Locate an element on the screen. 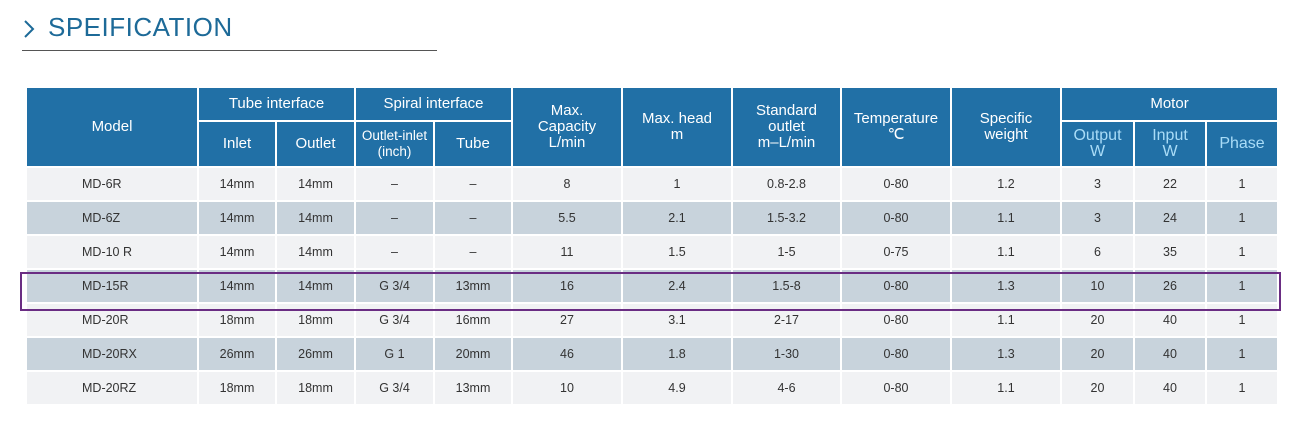 Image resolution: width=1300 pixels, height=430 pixels. header-cell: Input W is located at coordinates (1170, 144).